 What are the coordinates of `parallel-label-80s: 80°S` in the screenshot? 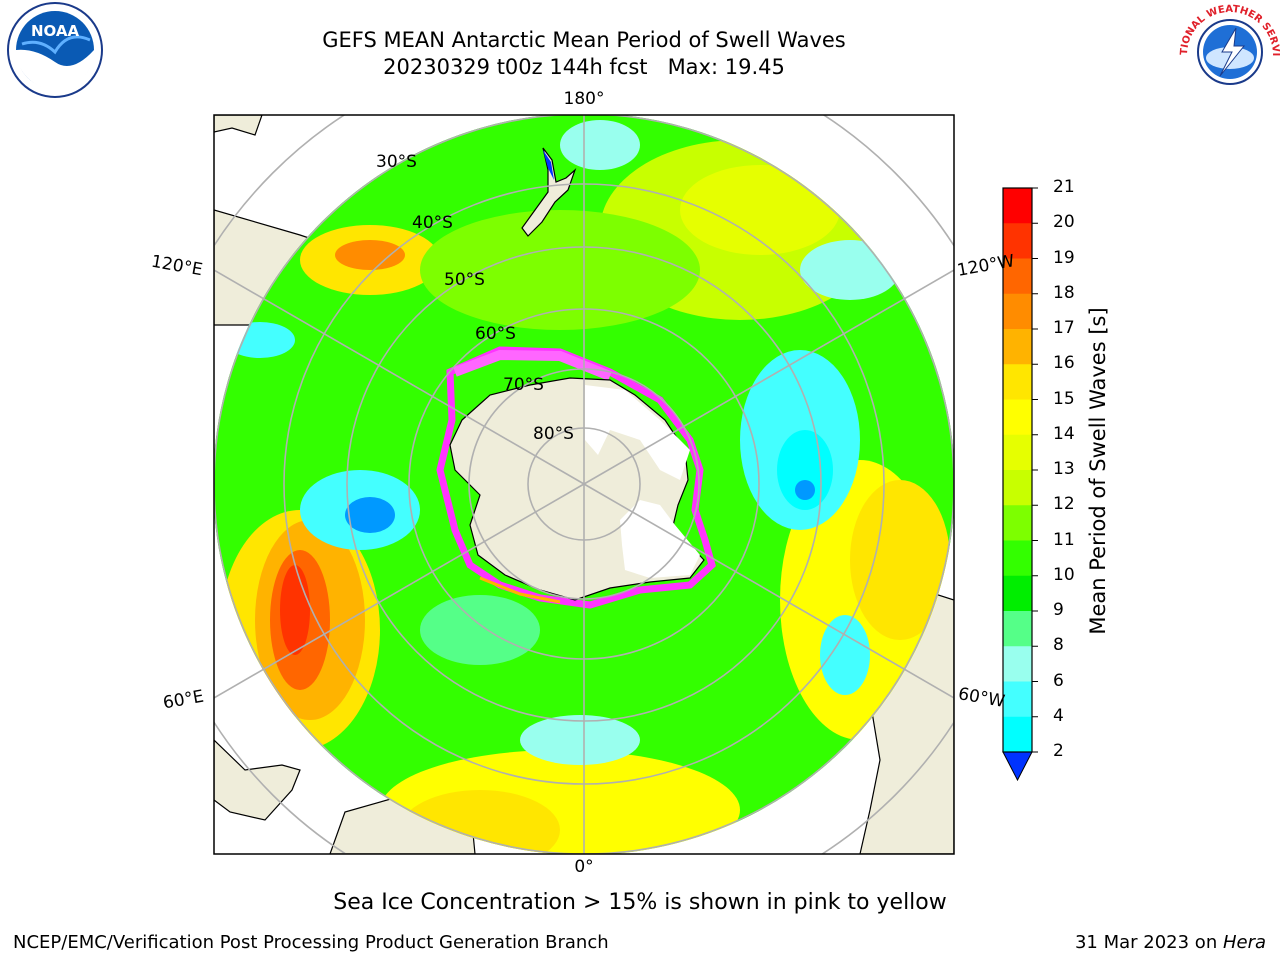 It's located at (553, 434).